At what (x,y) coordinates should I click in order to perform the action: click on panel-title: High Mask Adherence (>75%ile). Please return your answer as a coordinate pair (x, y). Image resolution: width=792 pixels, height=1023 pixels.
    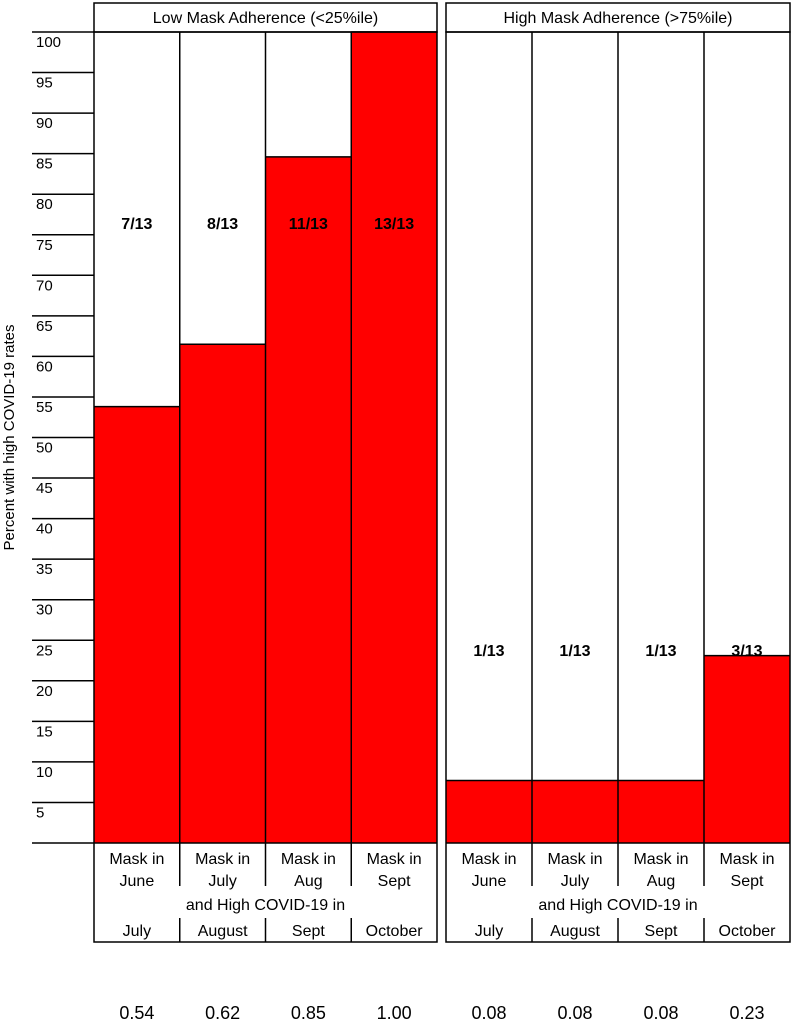
    Looking at the image, I should click on (617, 18).